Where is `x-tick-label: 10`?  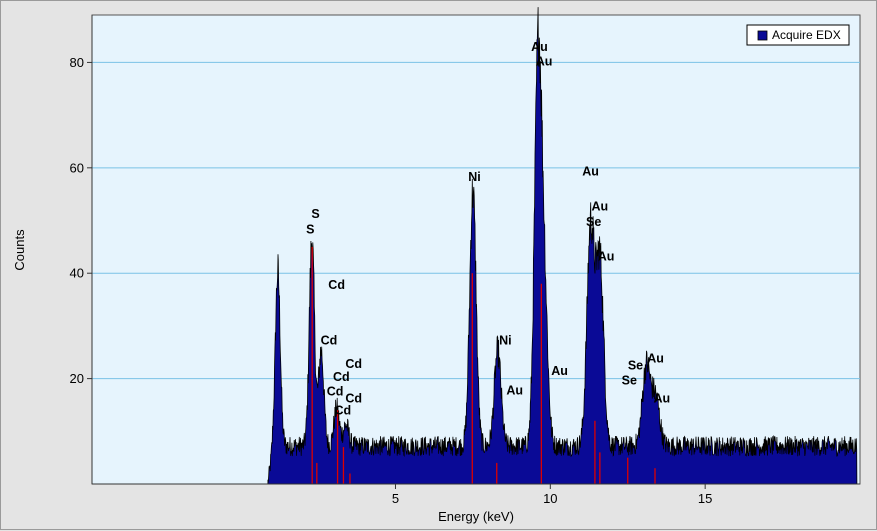
x-tick-label: 10 is located at coordinates (550, 498).